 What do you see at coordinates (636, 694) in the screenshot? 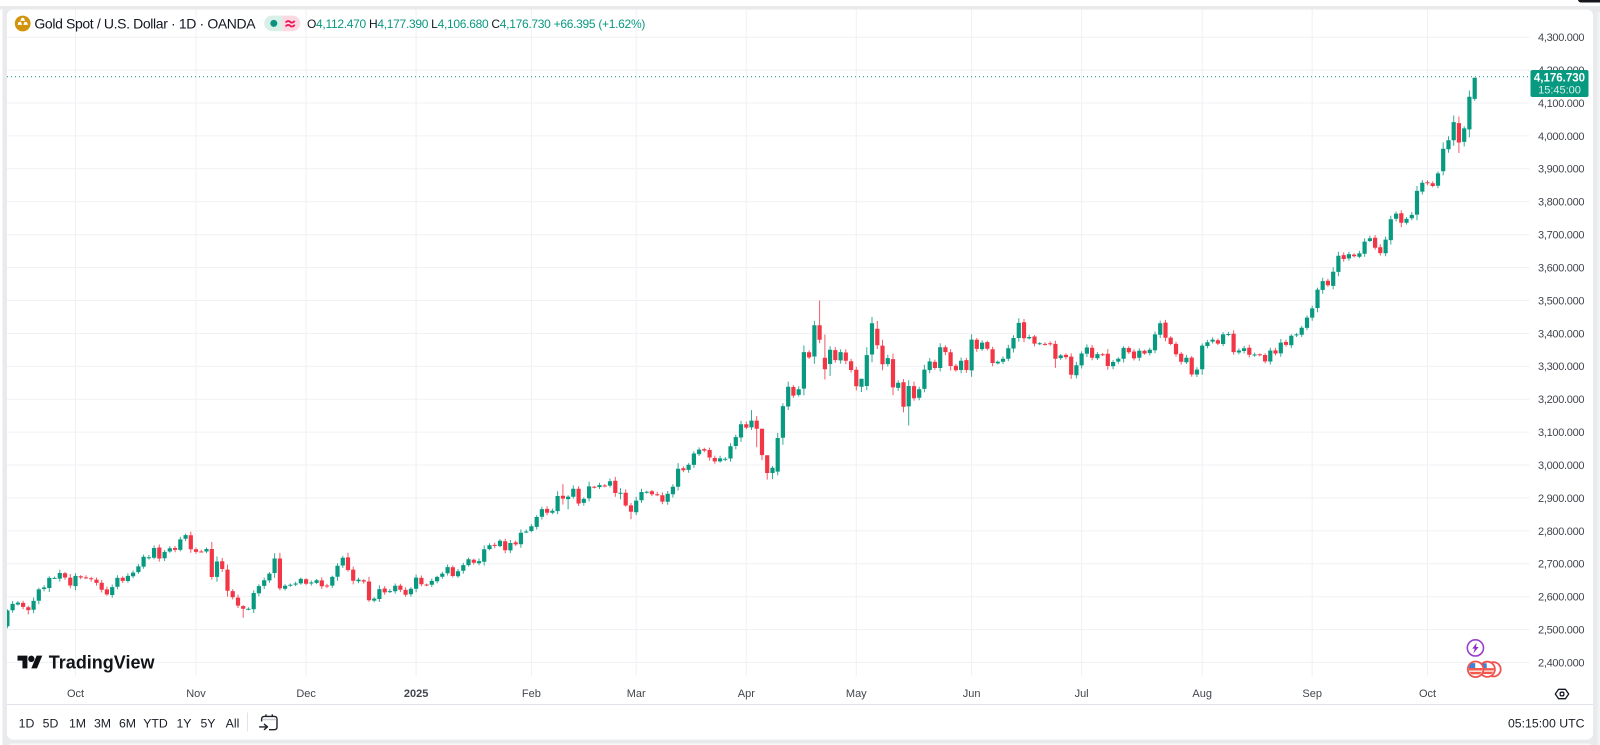
I see `svg-text: Mar` at bounding box center [636, 694].